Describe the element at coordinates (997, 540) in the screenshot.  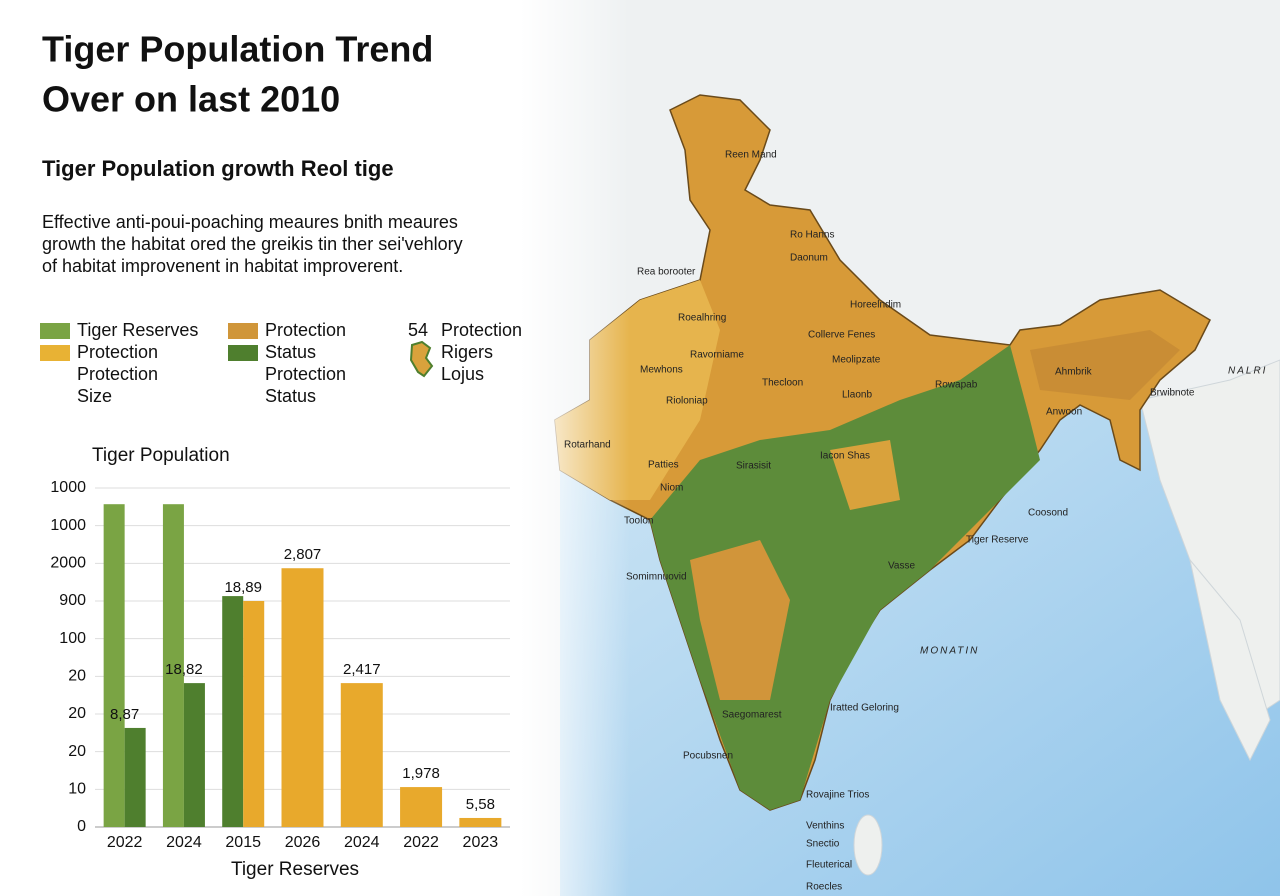
I see `map-label: Tiger Reserve` at that location.